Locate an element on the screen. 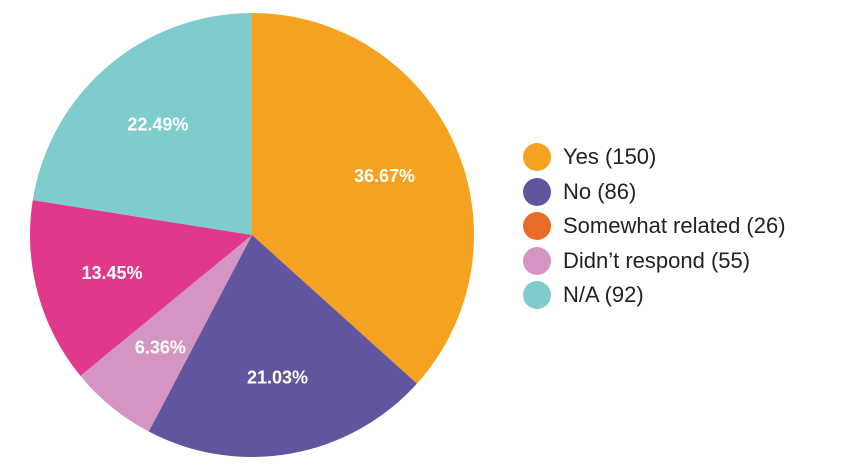  legend-swatch-no is located at coordinates (537, 191).